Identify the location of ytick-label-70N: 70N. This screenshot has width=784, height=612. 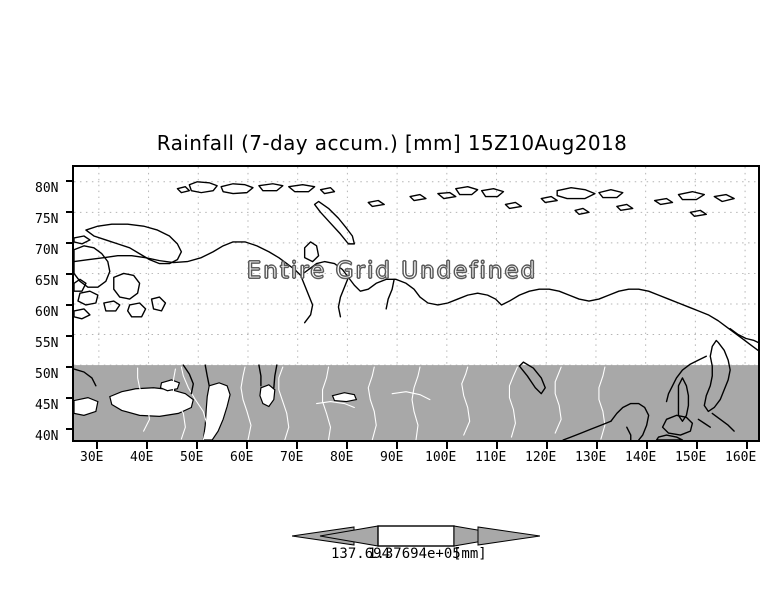
(47, 250).